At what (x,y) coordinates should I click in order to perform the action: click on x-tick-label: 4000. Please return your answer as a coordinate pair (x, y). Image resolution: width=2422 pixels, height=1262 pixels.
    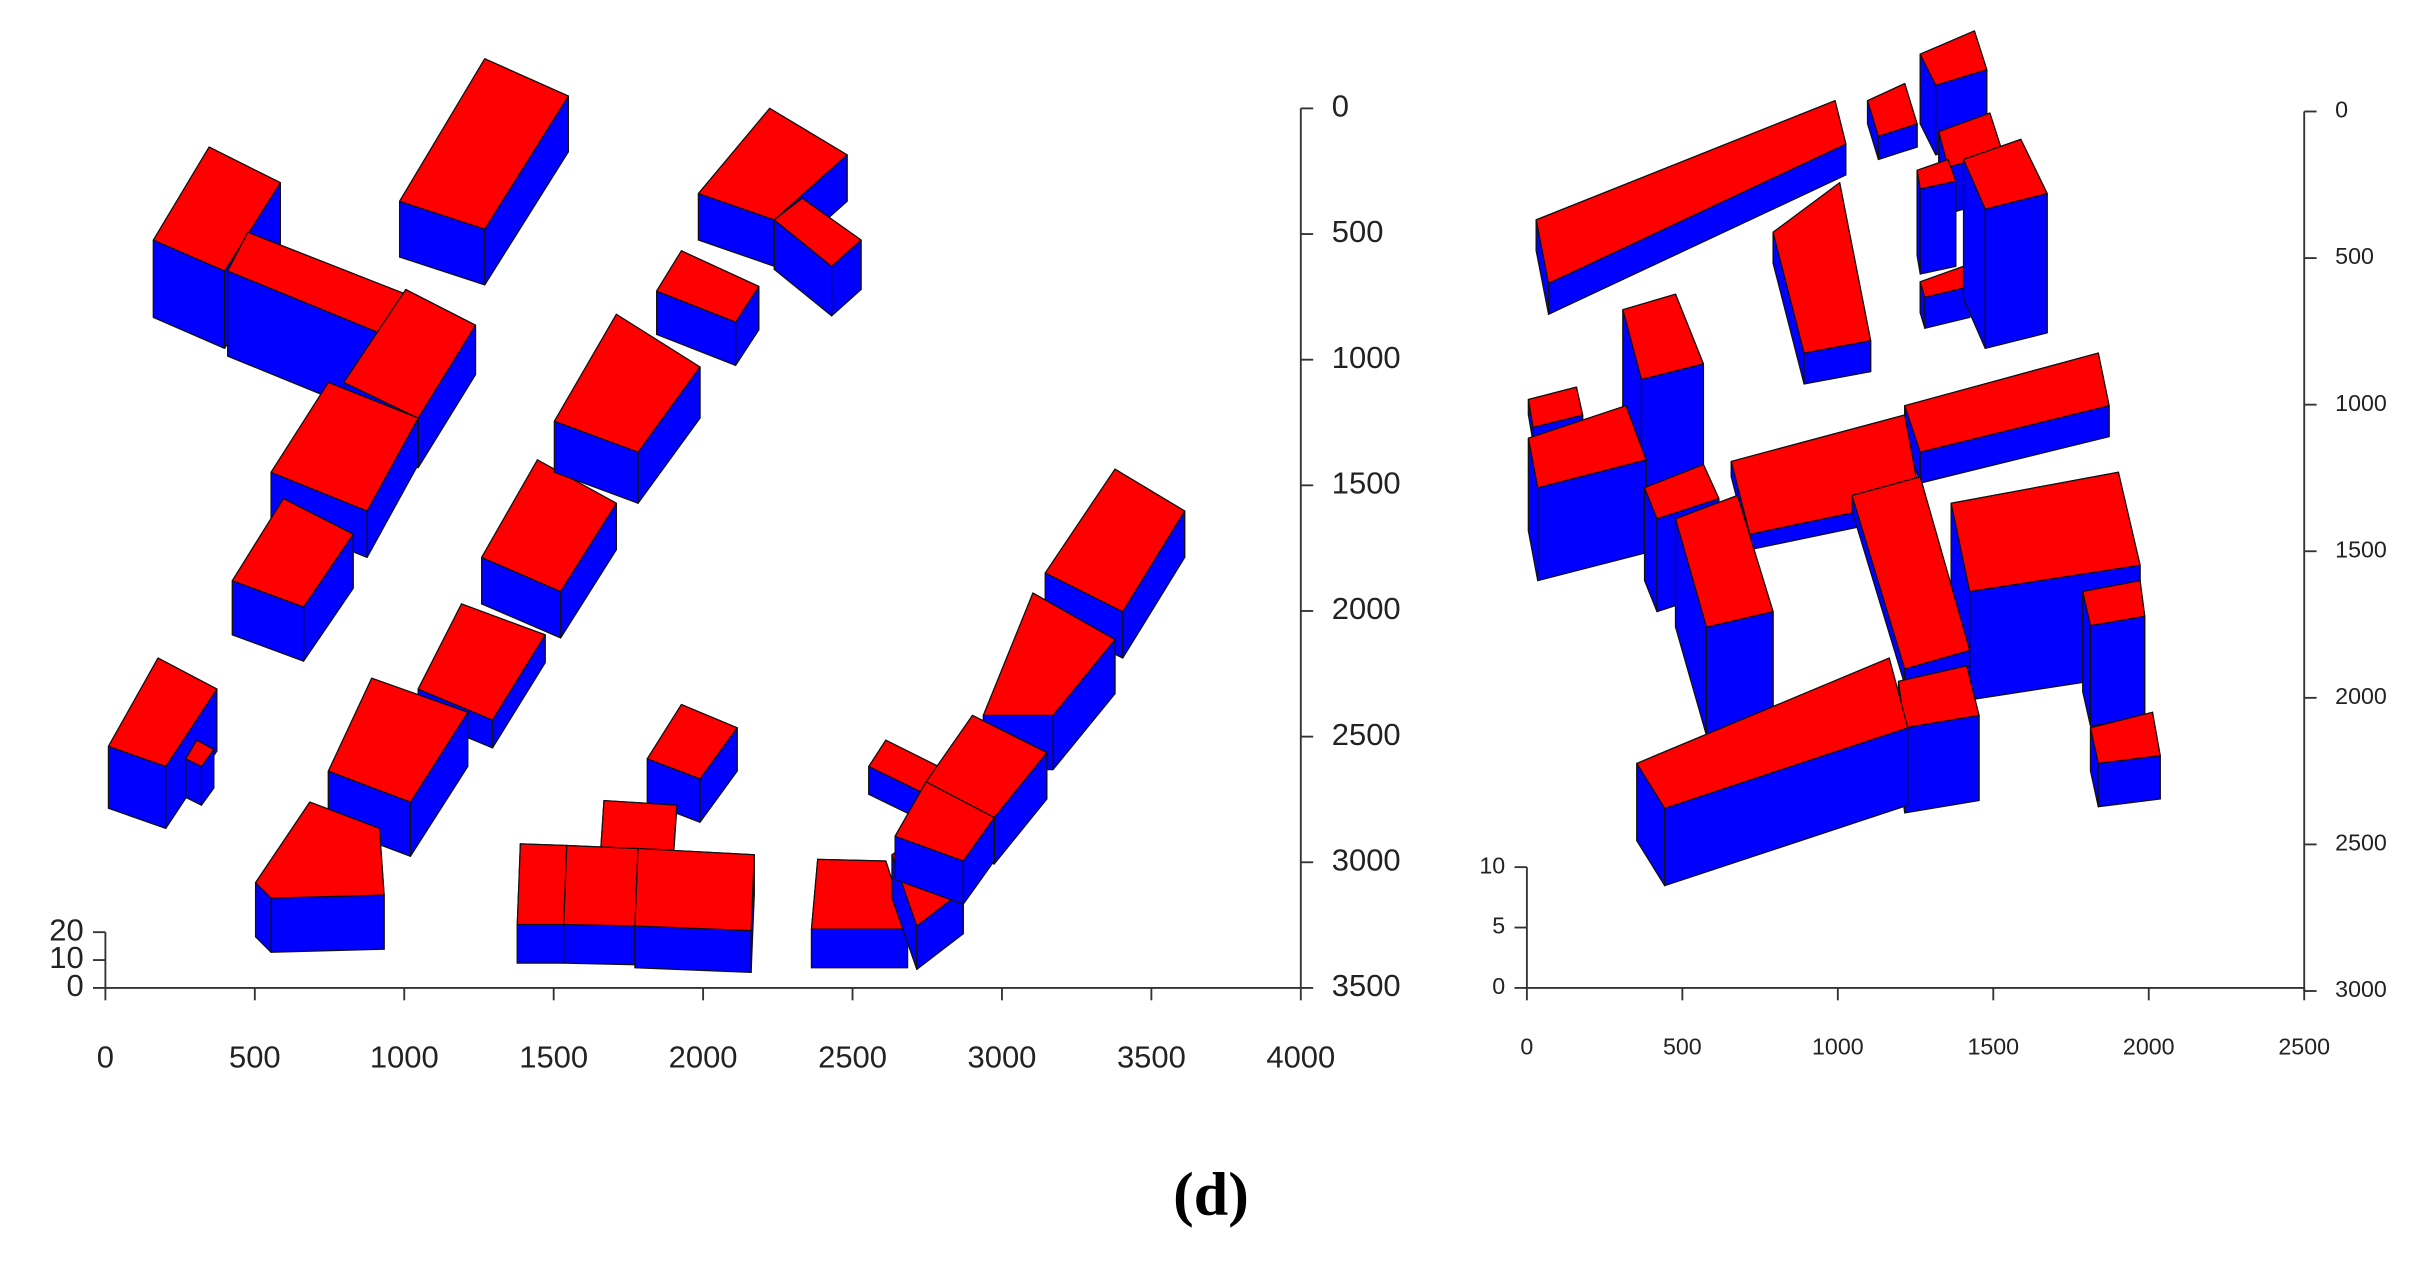
    Looking at the image, I should click on (1300, 1056).